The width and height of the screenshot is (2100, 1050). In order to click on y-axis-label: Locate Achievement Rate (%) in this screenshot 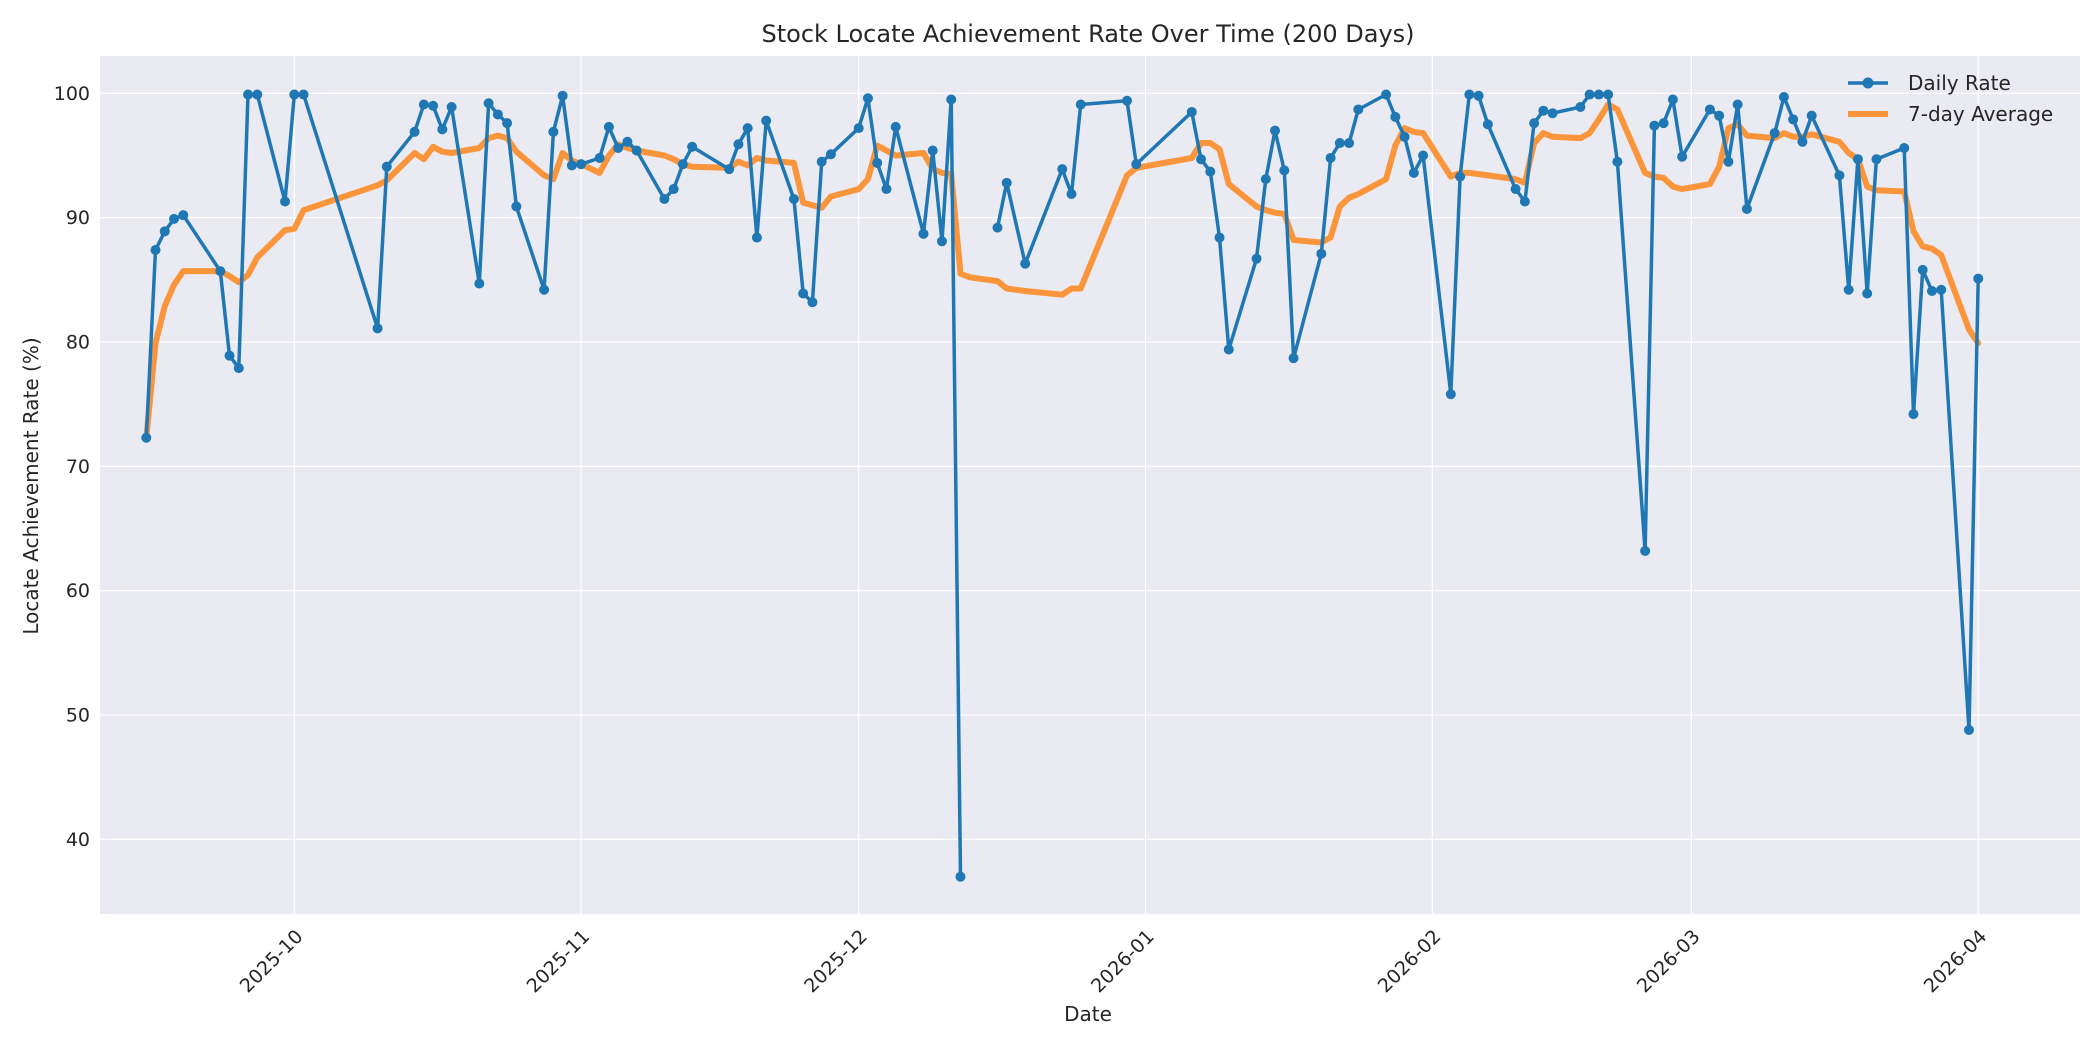, I will do `click(31, 485)`.